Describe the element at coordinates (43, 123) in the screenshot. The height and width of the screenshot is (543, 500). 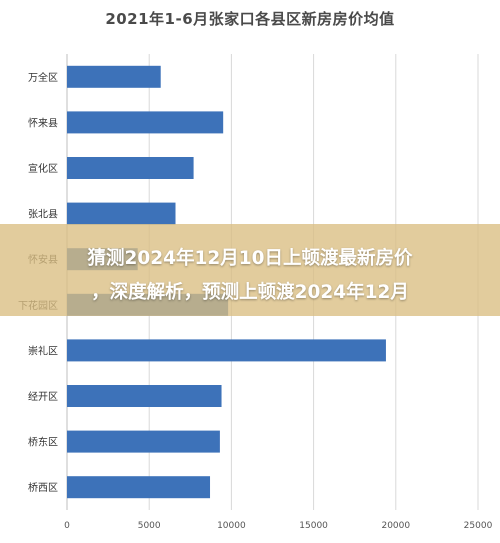
I see `category-label: 怀来县` at that location.